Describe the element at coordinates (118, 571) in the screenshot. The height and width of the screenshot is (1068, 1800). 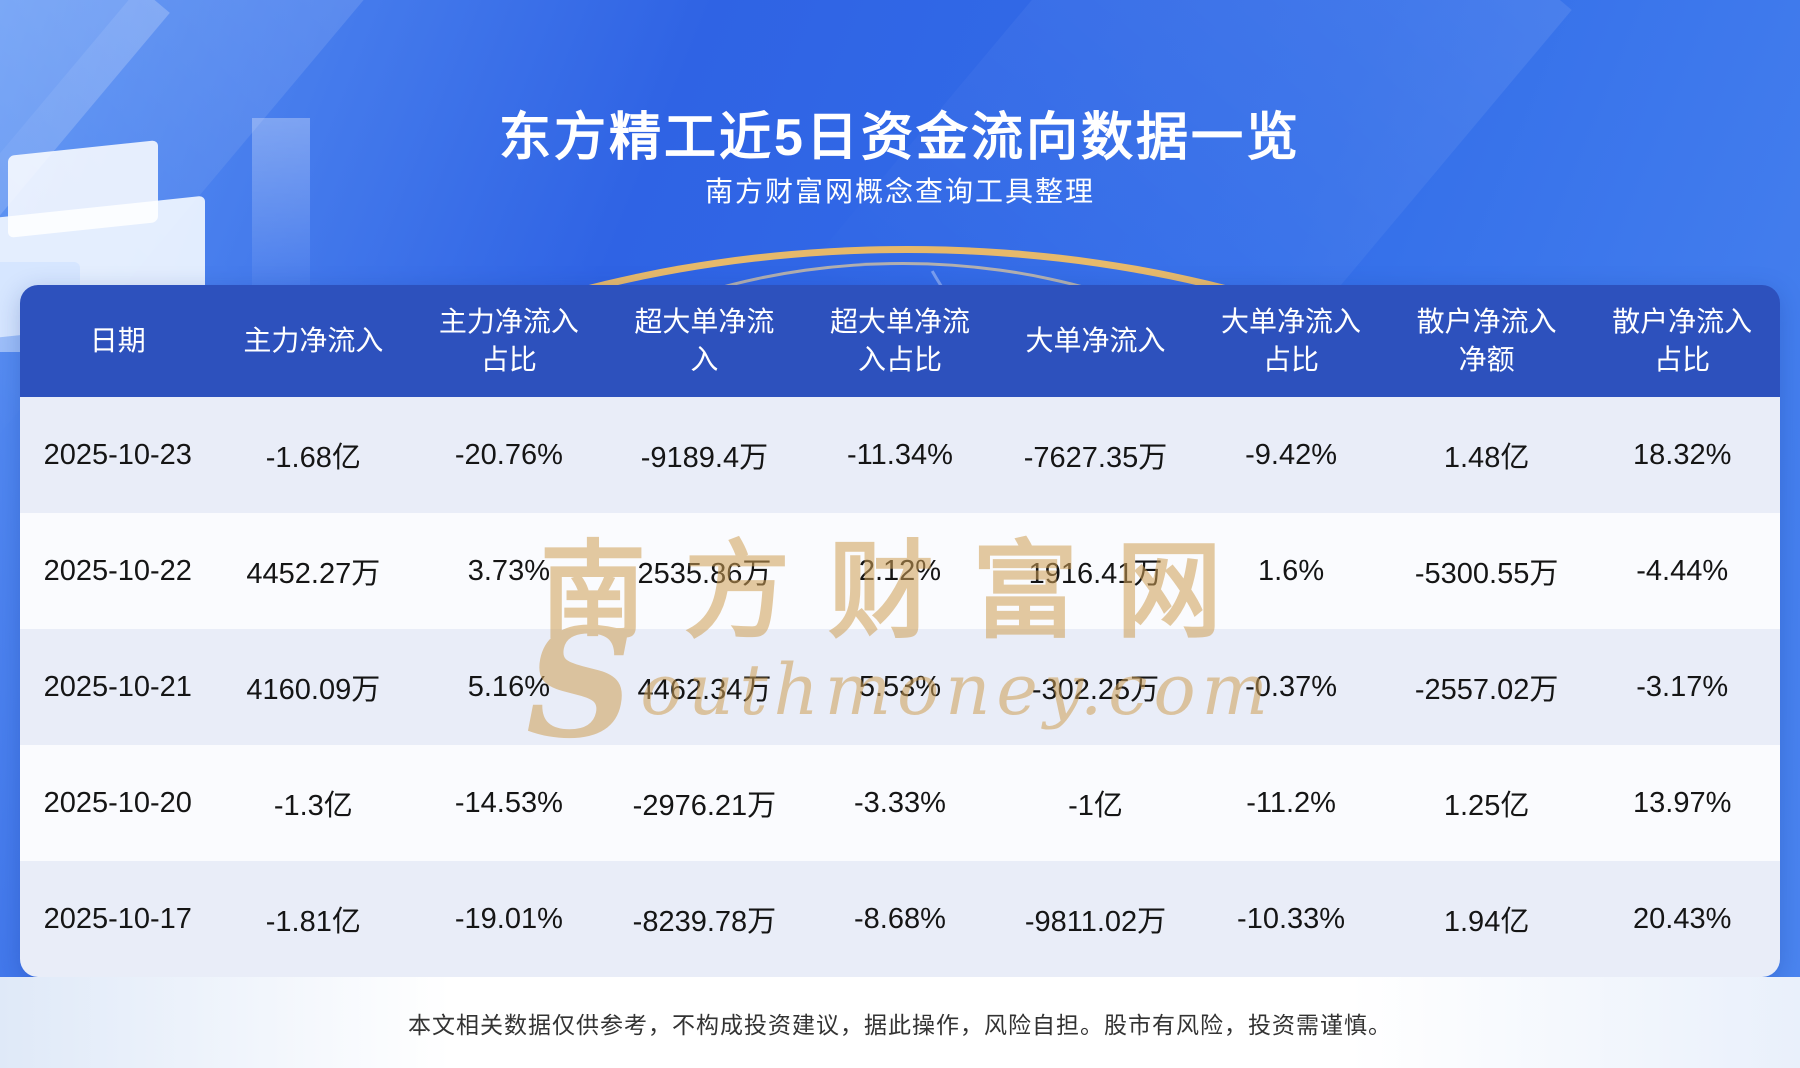
I see `date-cell: 2025-10-22` at that location.